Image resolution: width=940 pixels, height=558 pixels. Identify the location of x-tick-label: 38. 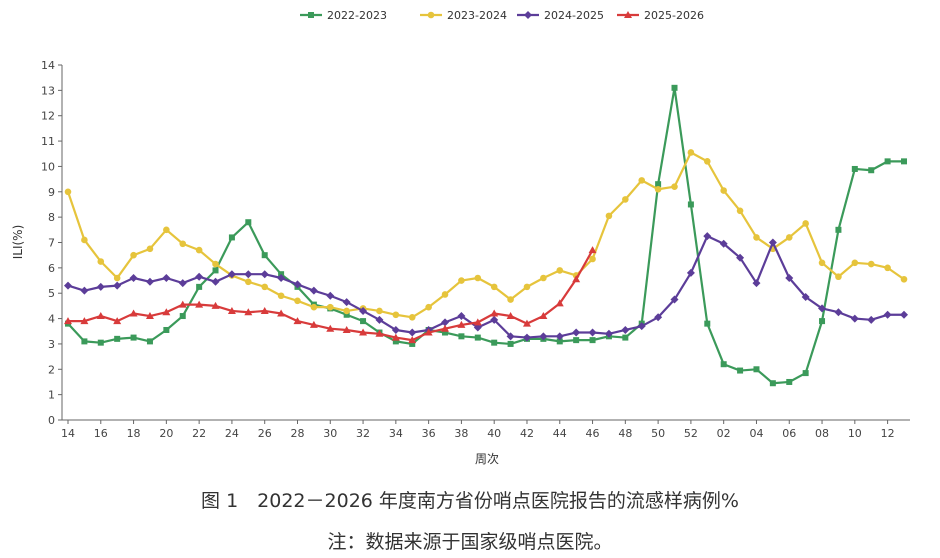
(461, 433).